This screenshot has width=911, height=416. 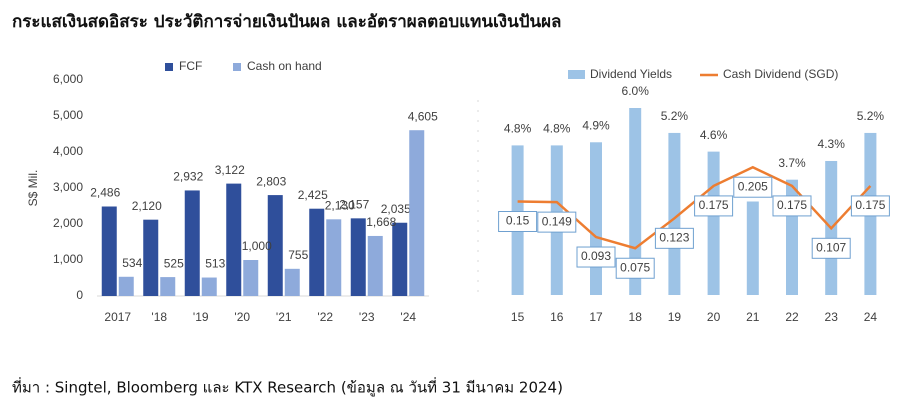 I want to click on value-label: 2,486, so click(x=105, y=193).